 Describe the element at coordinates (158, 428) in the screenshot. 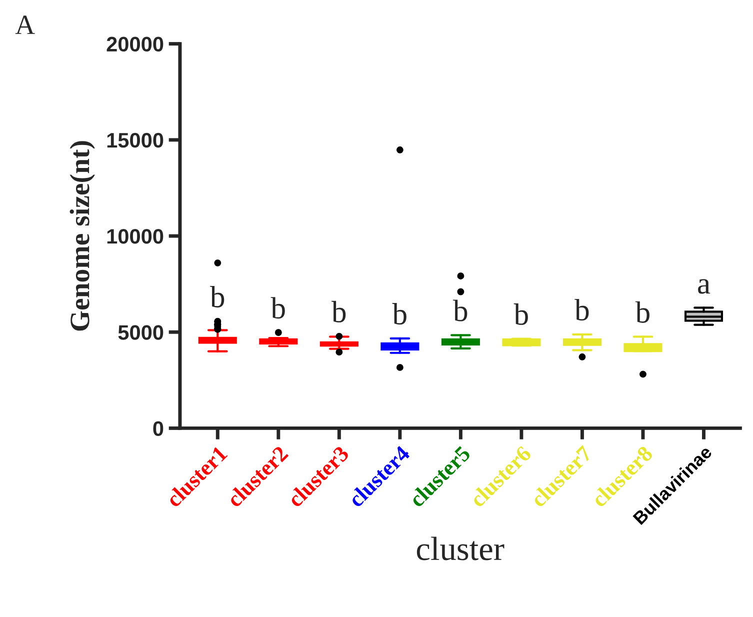

I see `y-tick-label: 0` at that location.